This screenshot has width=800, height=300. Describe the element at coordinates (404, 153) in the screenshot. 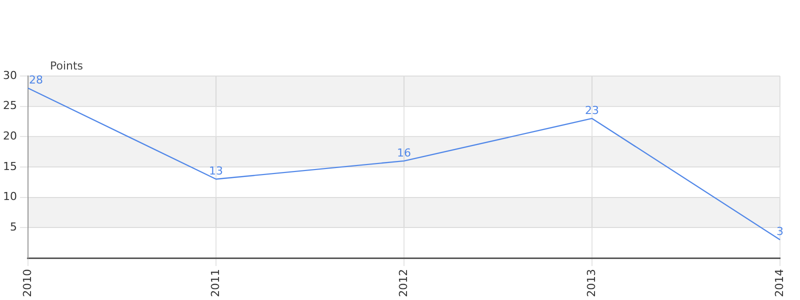

I see `data-label: 16` at that location.